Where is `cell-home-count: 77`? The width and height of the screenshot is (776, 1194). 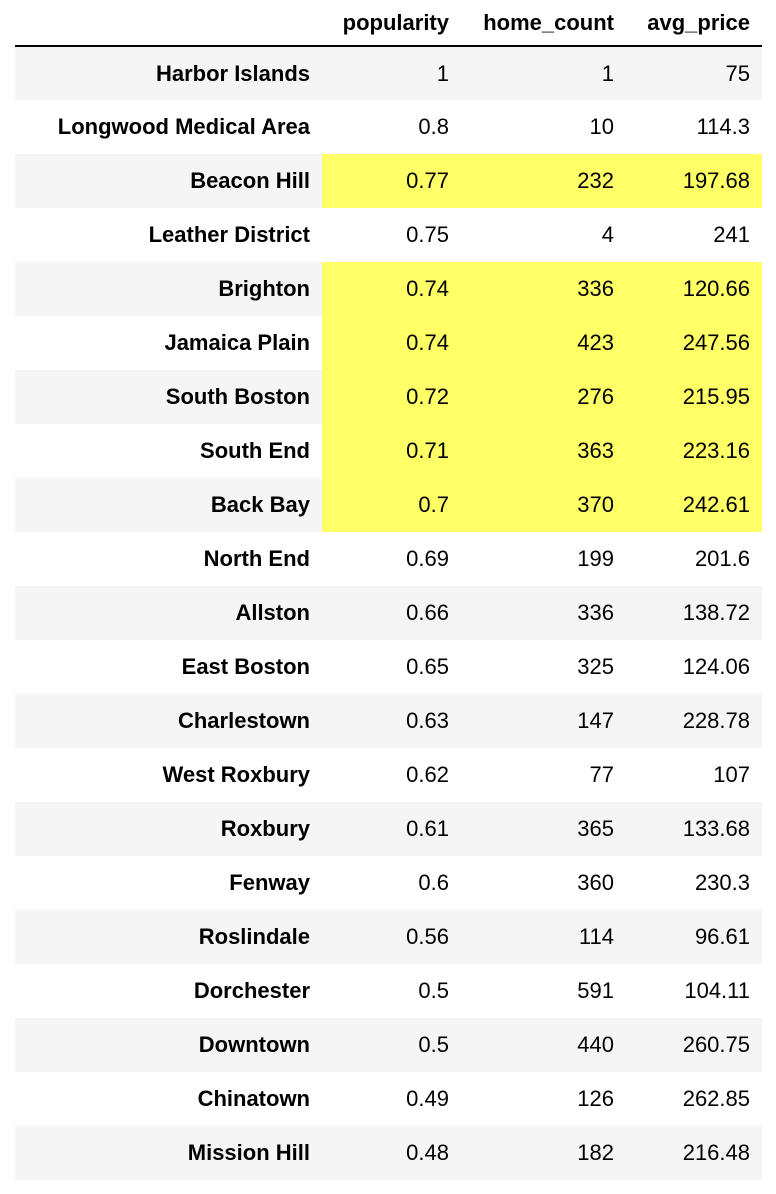
cell-home-count: 77 is located at coordinates (601, 774).